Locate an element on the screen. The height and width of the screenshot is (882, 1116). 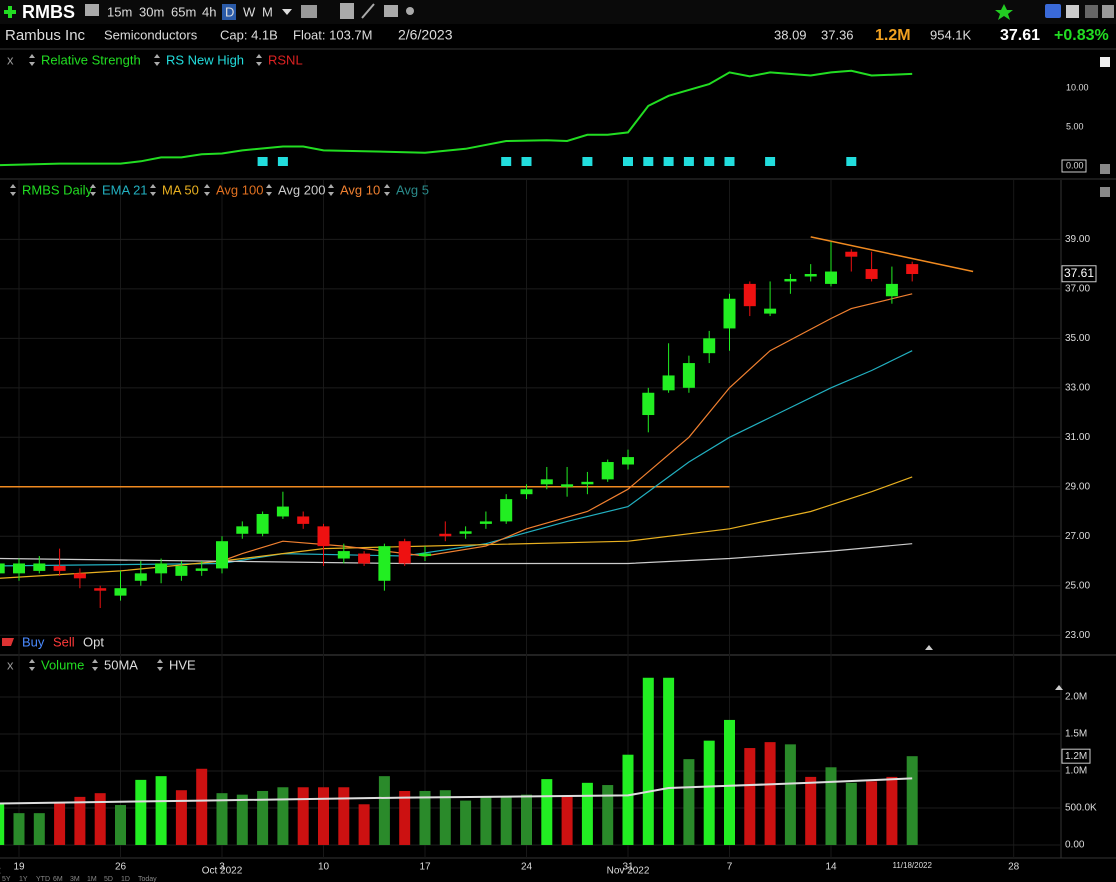
active-timeframe is located at coordinates (229, 12).